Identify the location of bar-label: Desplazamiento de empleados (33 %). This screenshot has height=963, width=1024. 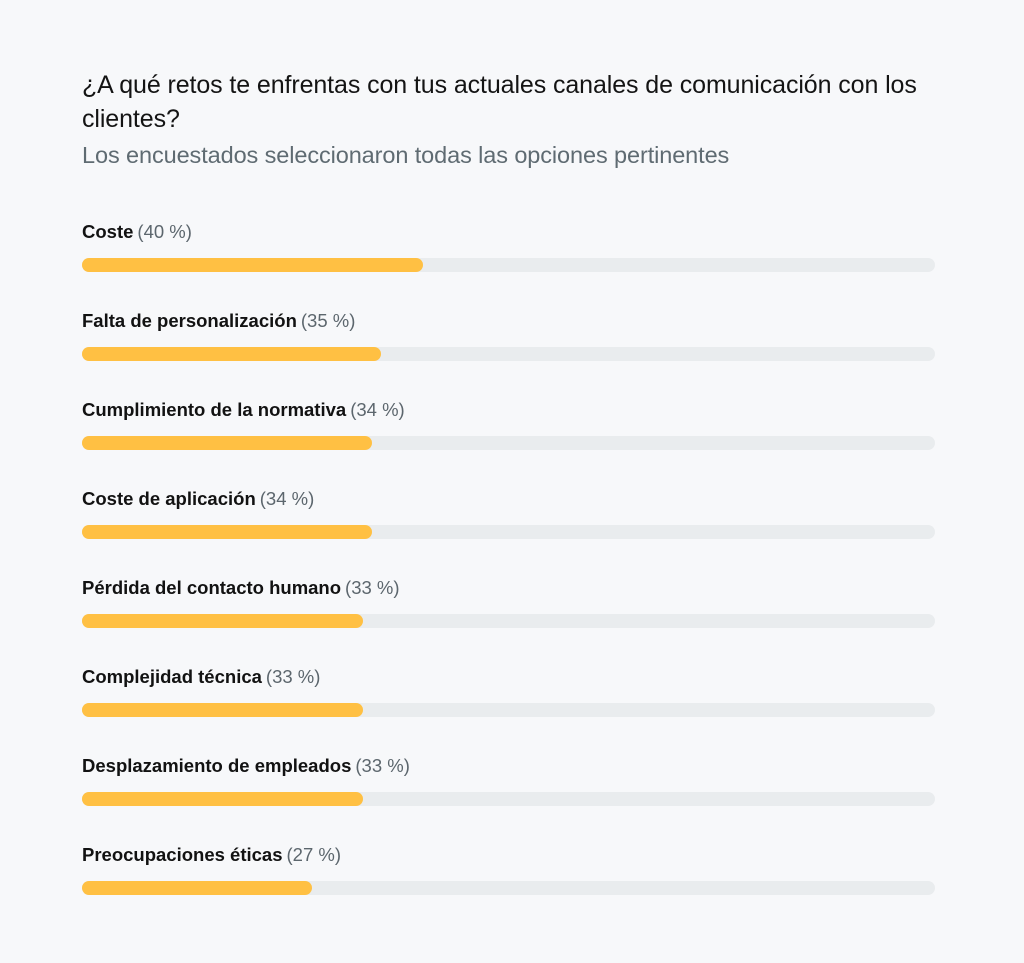
(246, 766).